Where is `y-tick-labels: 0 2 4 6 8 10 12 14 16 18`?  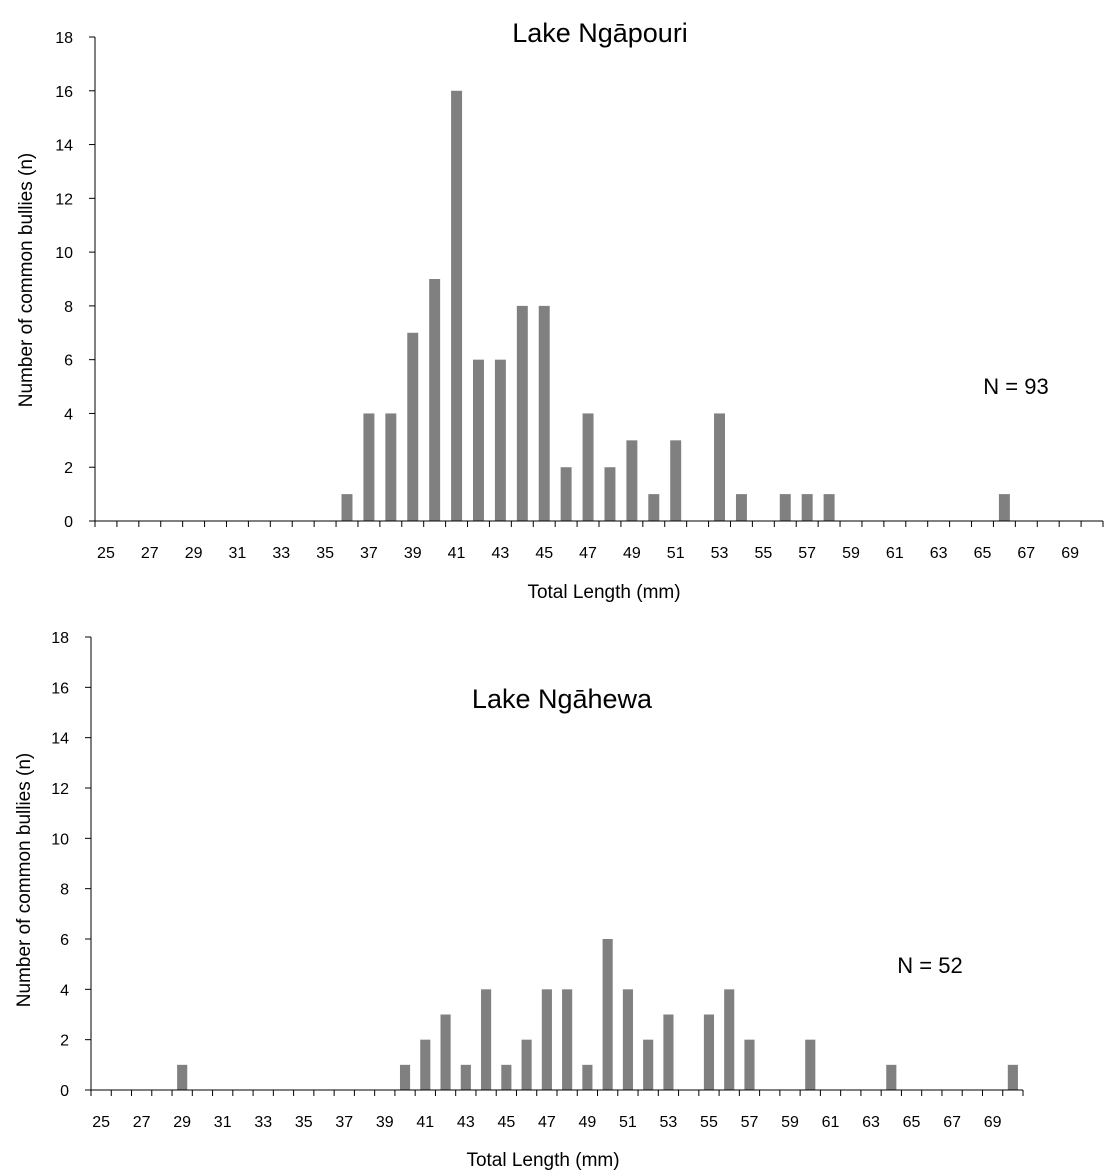 y-tick-labels: 0 2 4 6 8 10 12 14 16 18 is located at coordinates (64, 280).